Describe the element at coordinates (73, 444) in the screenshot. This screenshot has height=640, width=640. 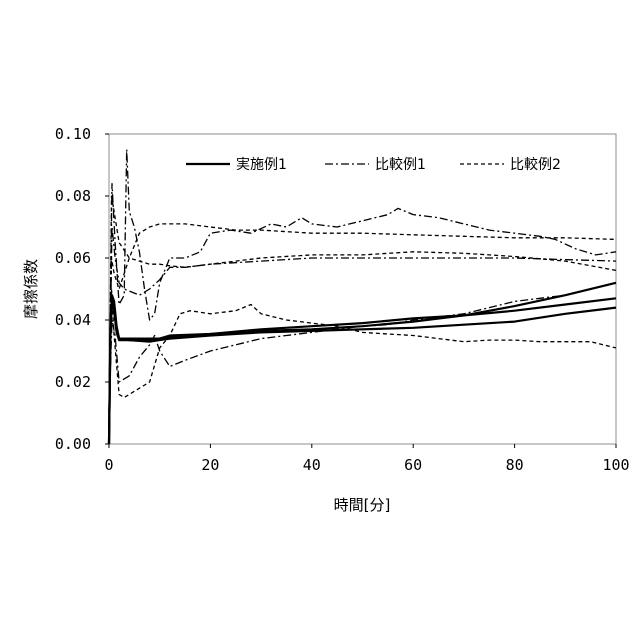
I see `y-tick-label: 0.00` at that location.